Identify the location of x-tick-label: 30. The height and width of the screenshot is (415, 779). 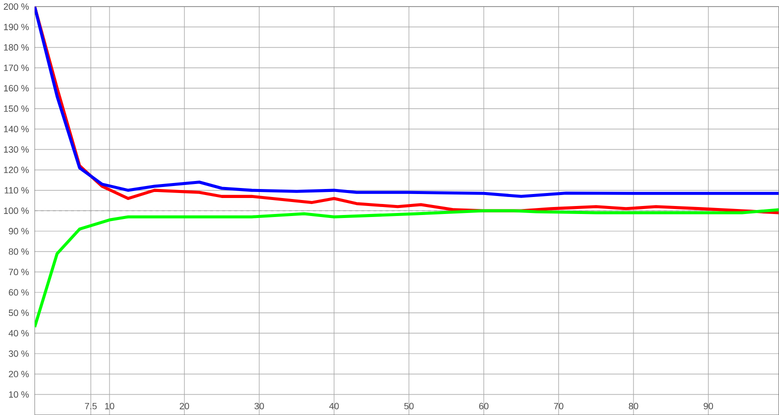
(259, 406).